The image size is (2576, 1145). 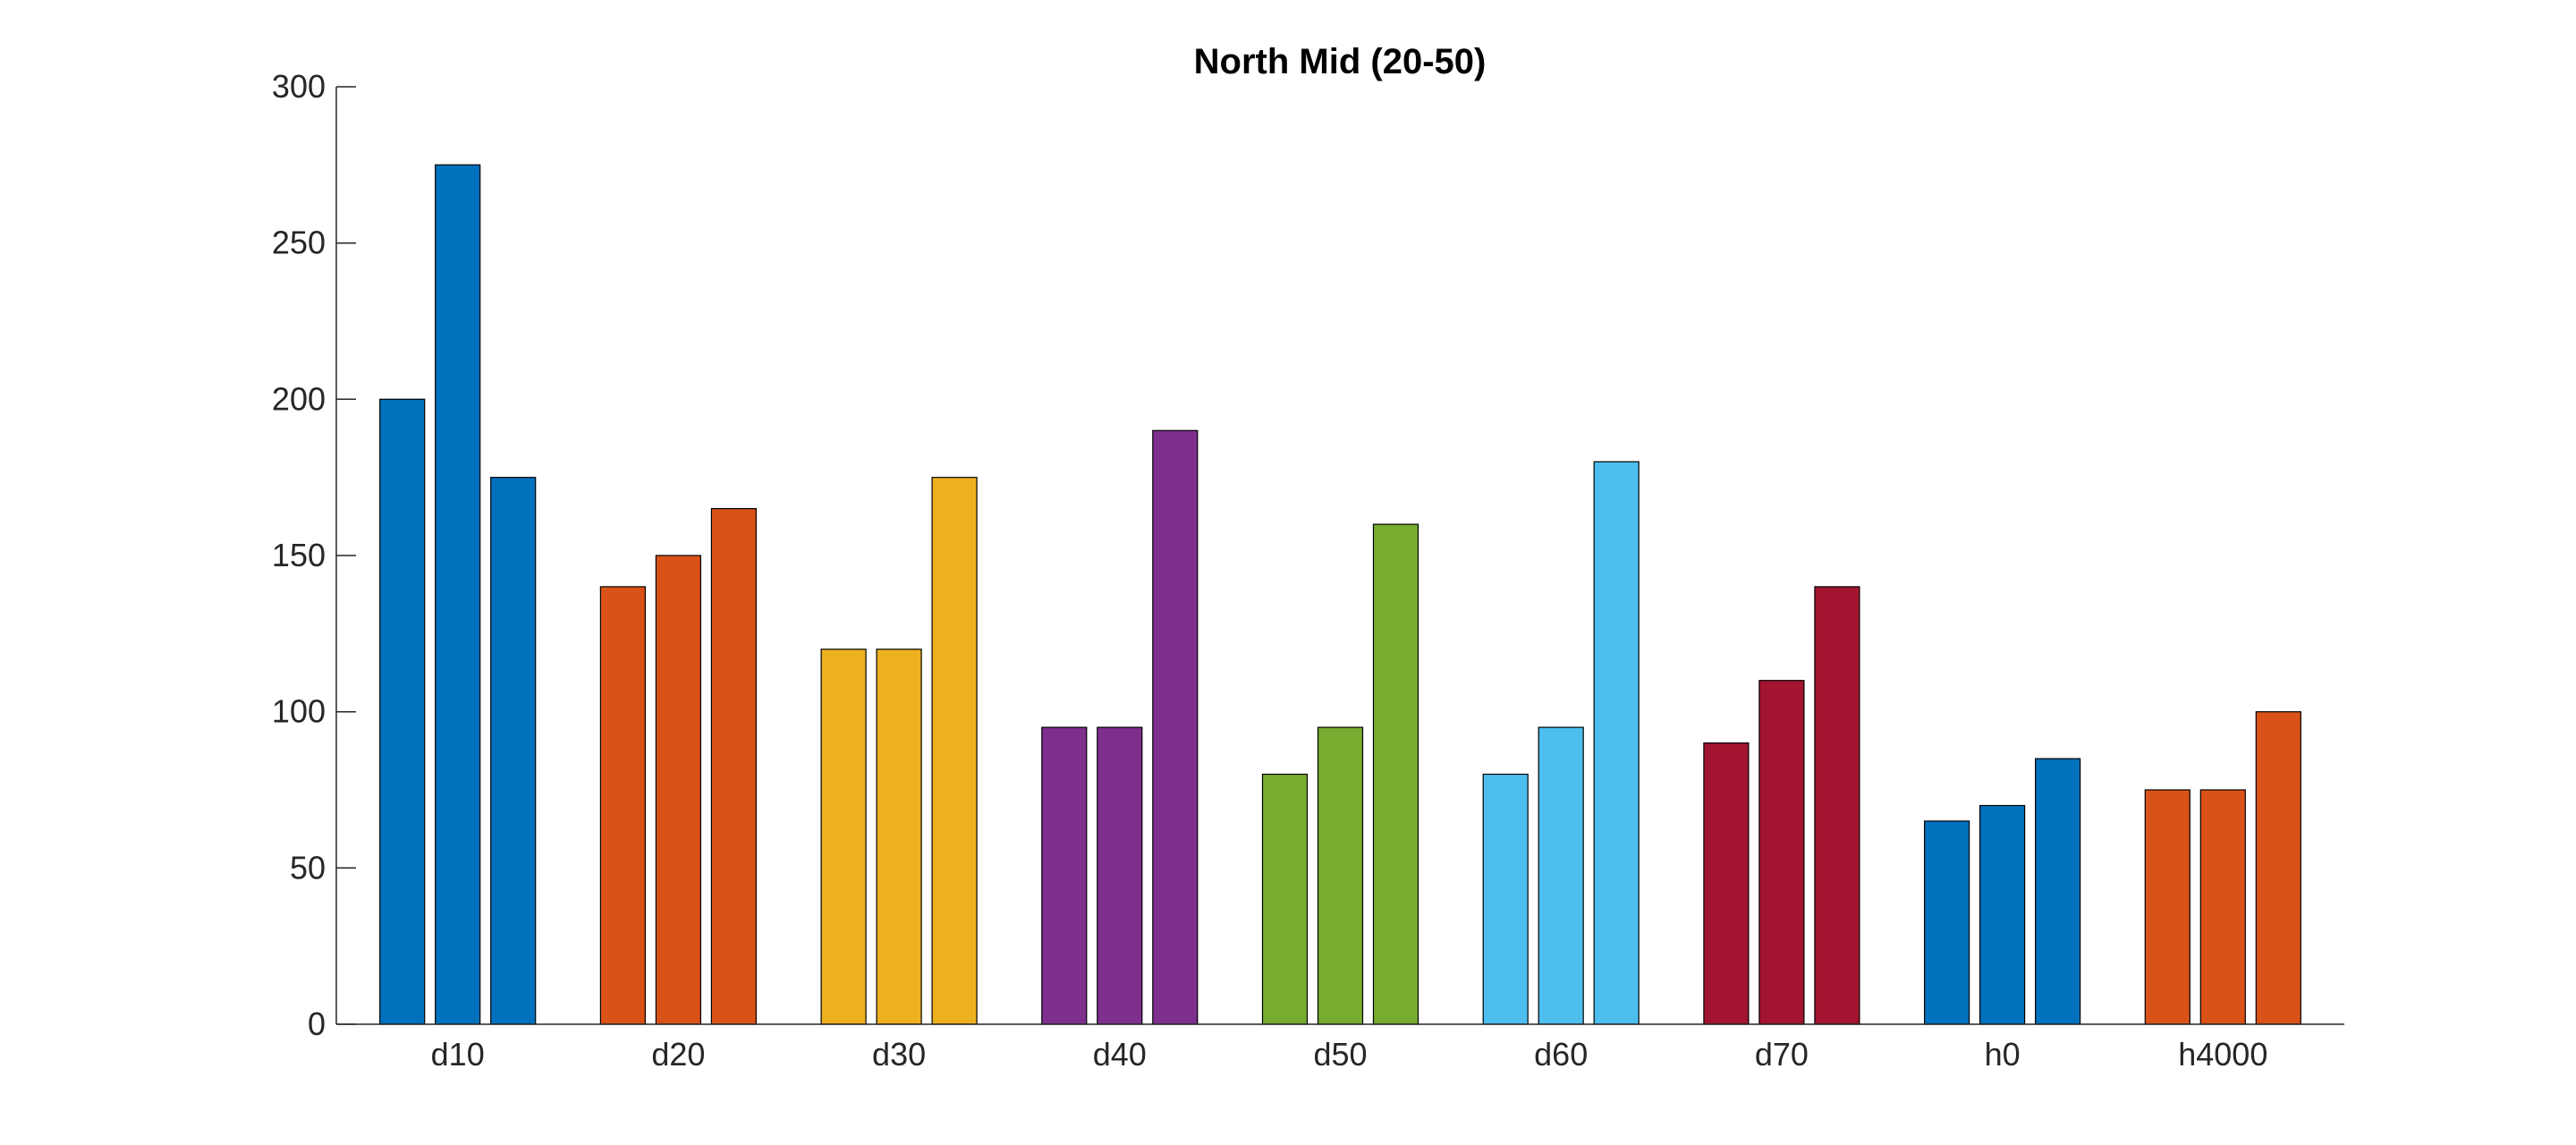 I want to click on x-tick-label-d40: d40, so click(x=1120, y=1054).